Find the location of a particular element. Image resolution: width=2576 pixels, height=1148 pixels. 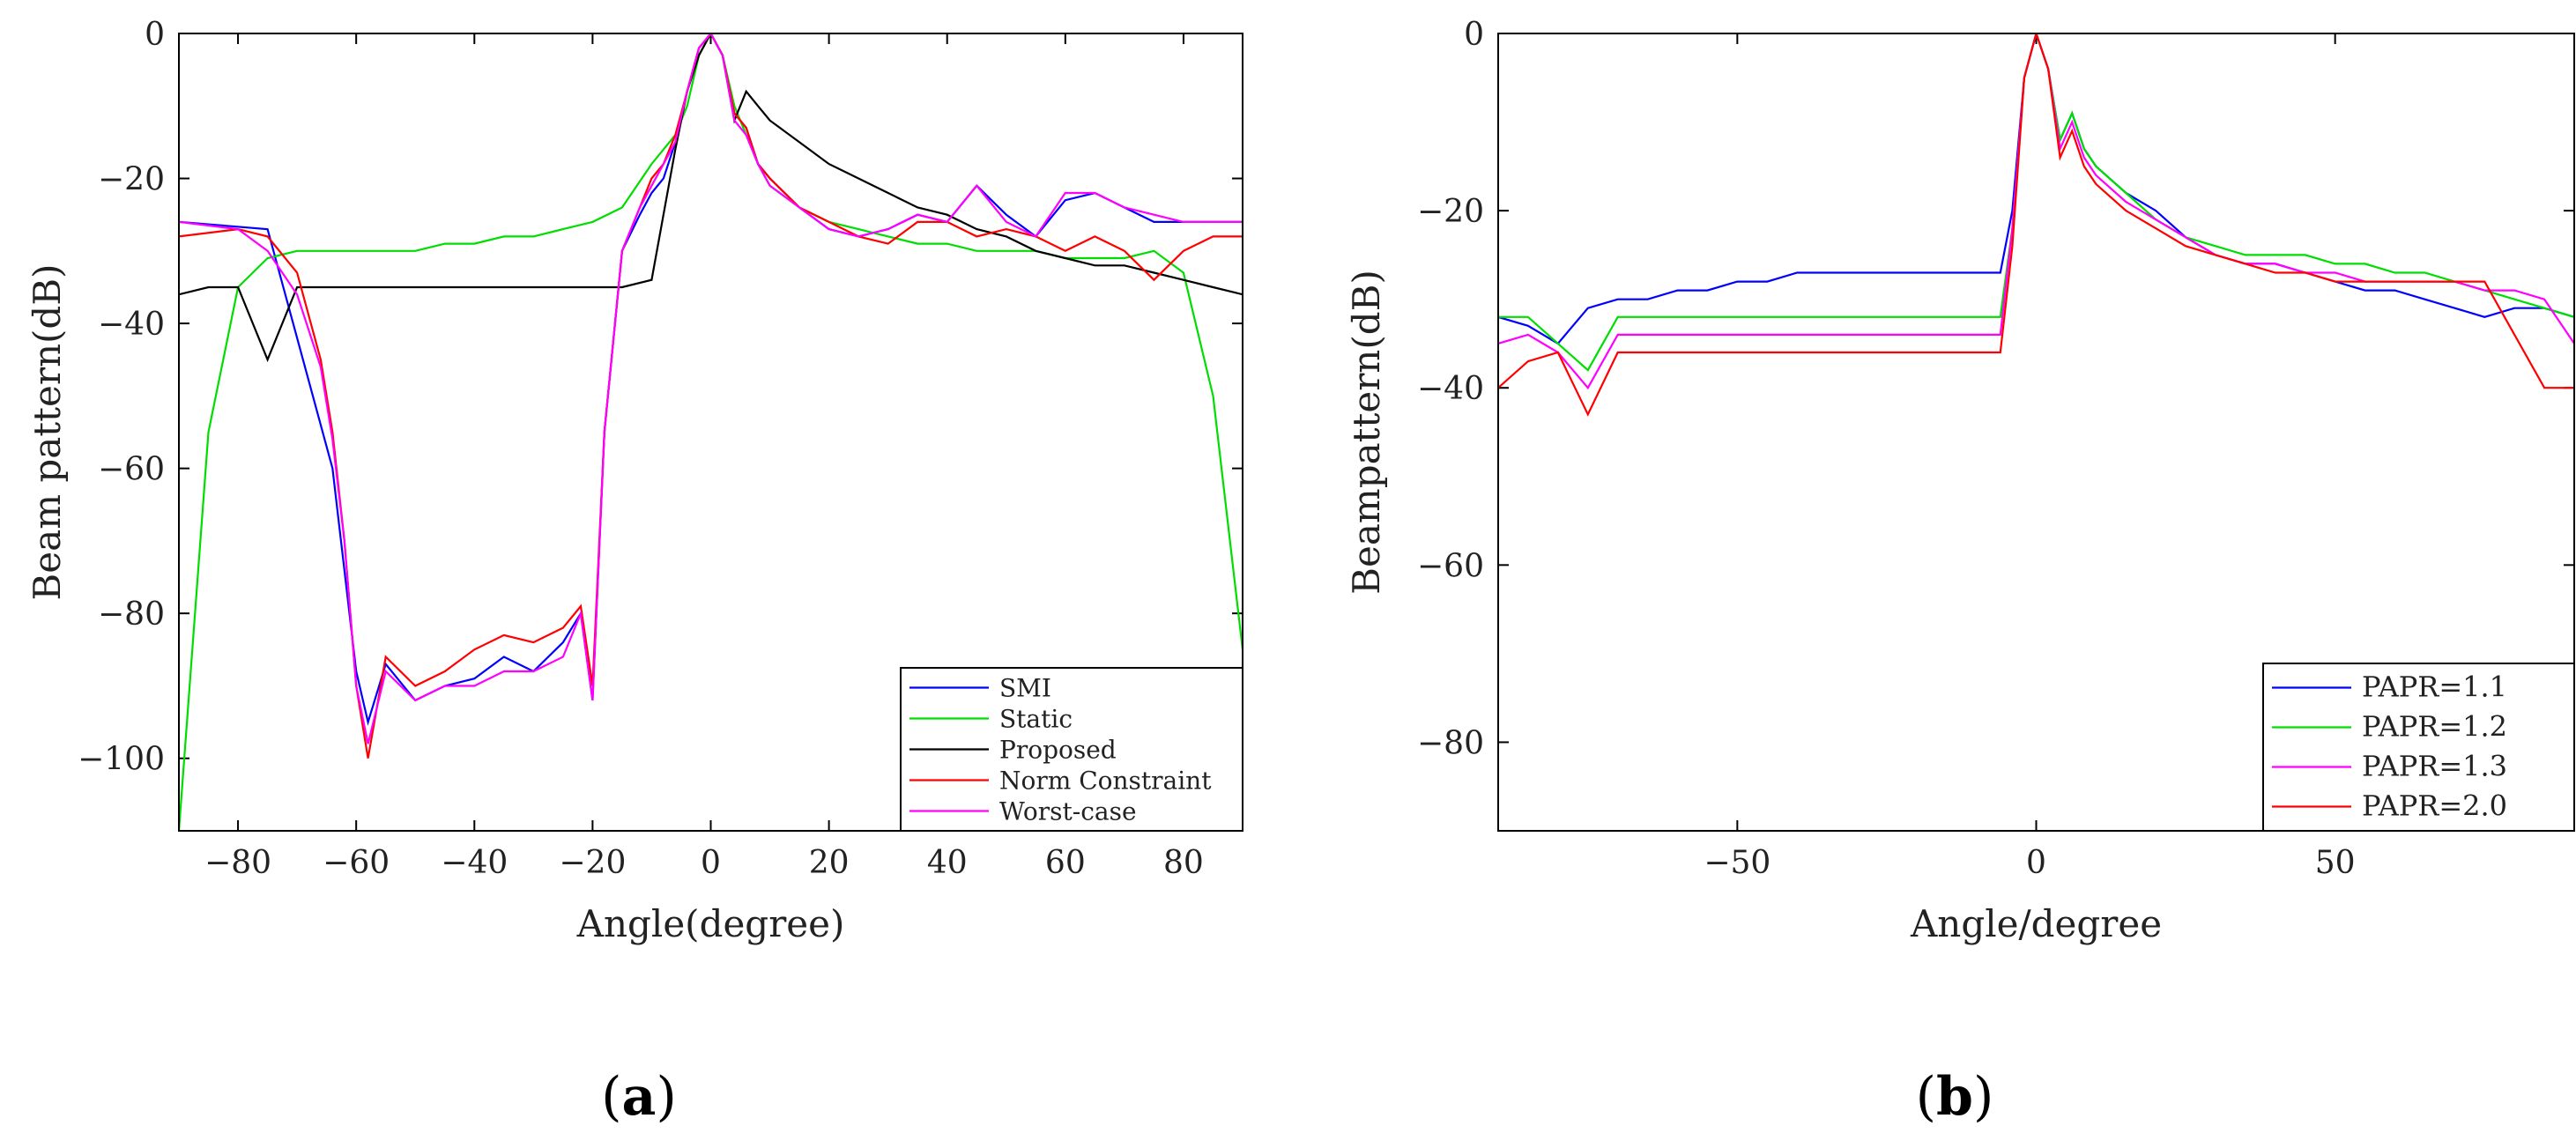

chart-a-panel-label: (a) is located at coordinates (639, 1097).